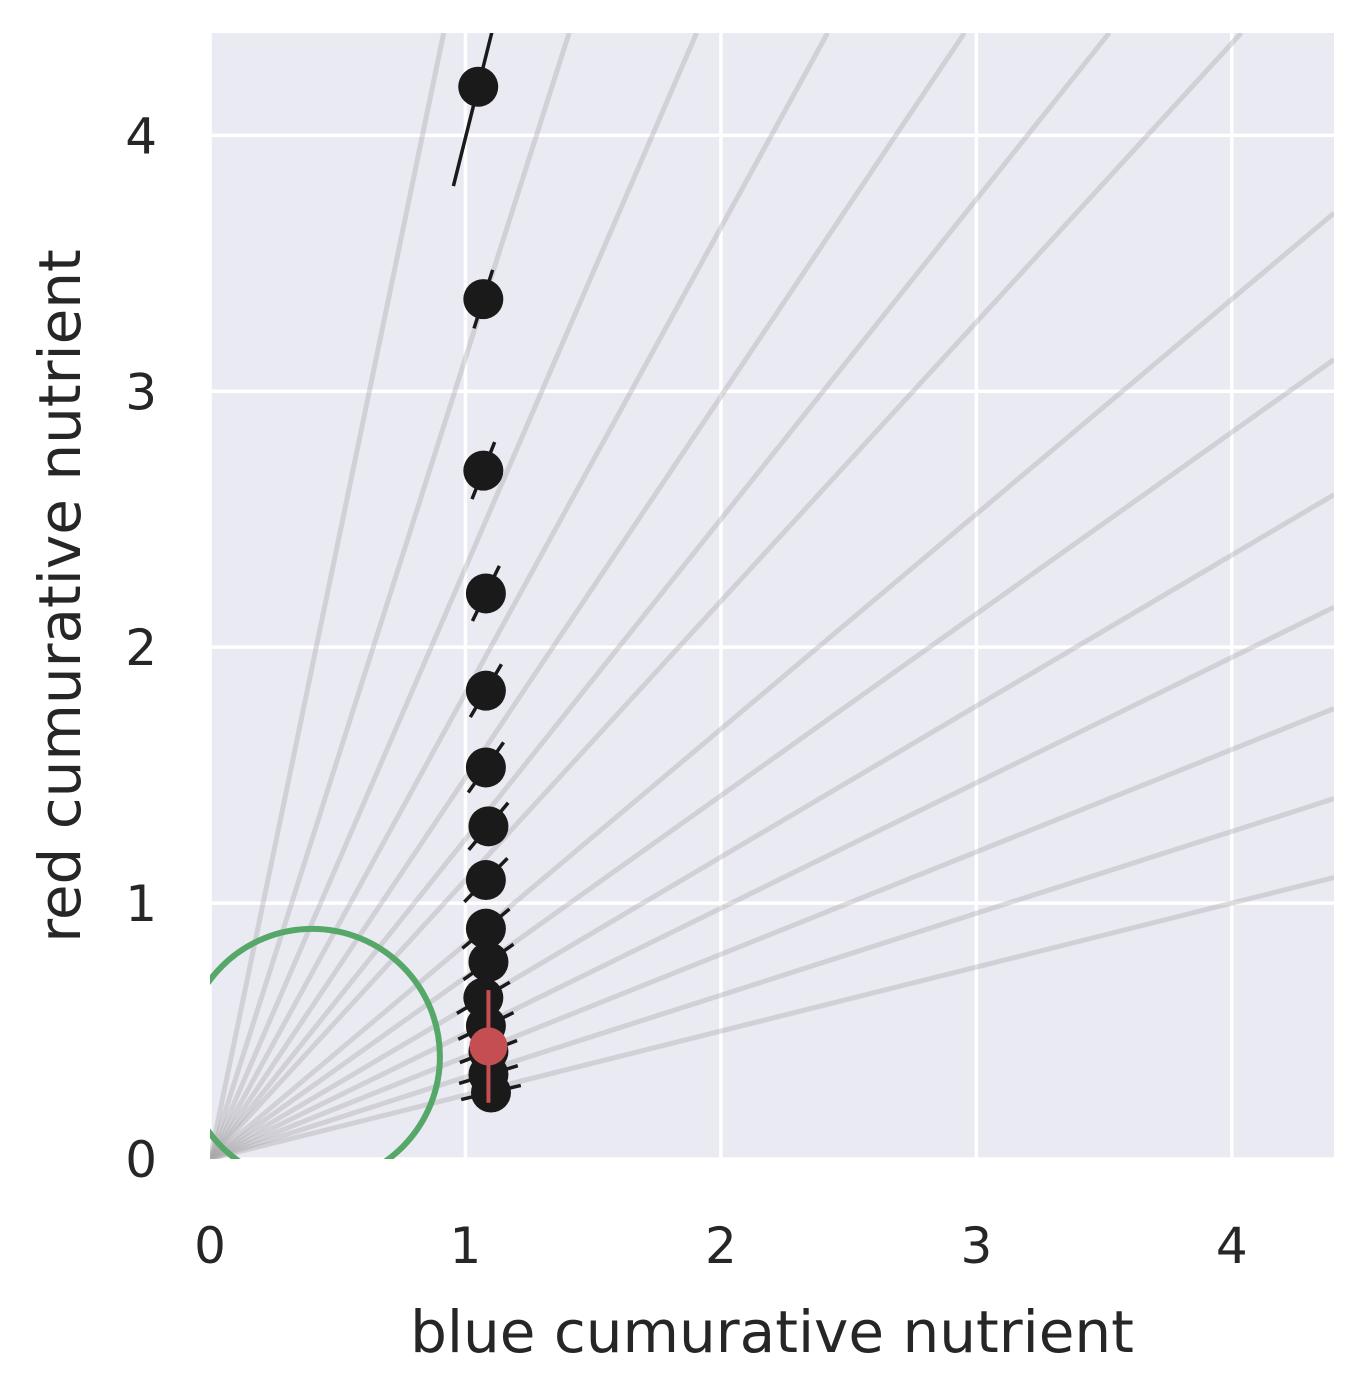 The height and width of the screenshot is (1394, 1368). I want to click on x-tick-label: 0, so click(210, 1246).